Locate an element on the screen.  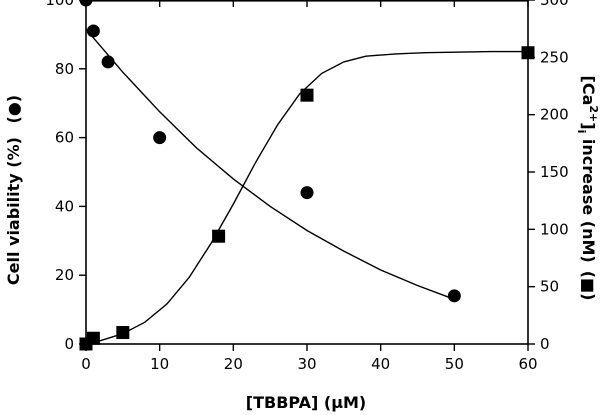
y-left-tick-label: 0 is located at coordinates (69, 344).